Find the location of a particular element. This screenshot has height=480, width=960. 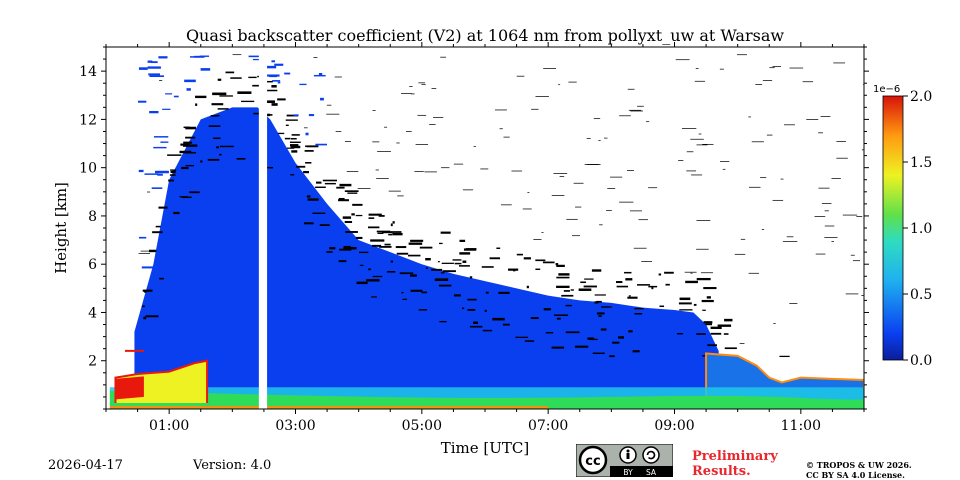

creative-commons-by-sa-icon: cc BY SA is located at coordinates (624, 460).